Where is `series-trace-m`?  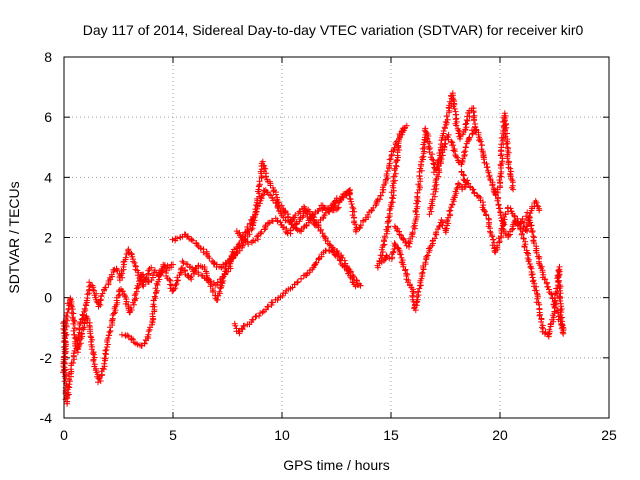 series-trace-m is located at coordinates (529, 264).